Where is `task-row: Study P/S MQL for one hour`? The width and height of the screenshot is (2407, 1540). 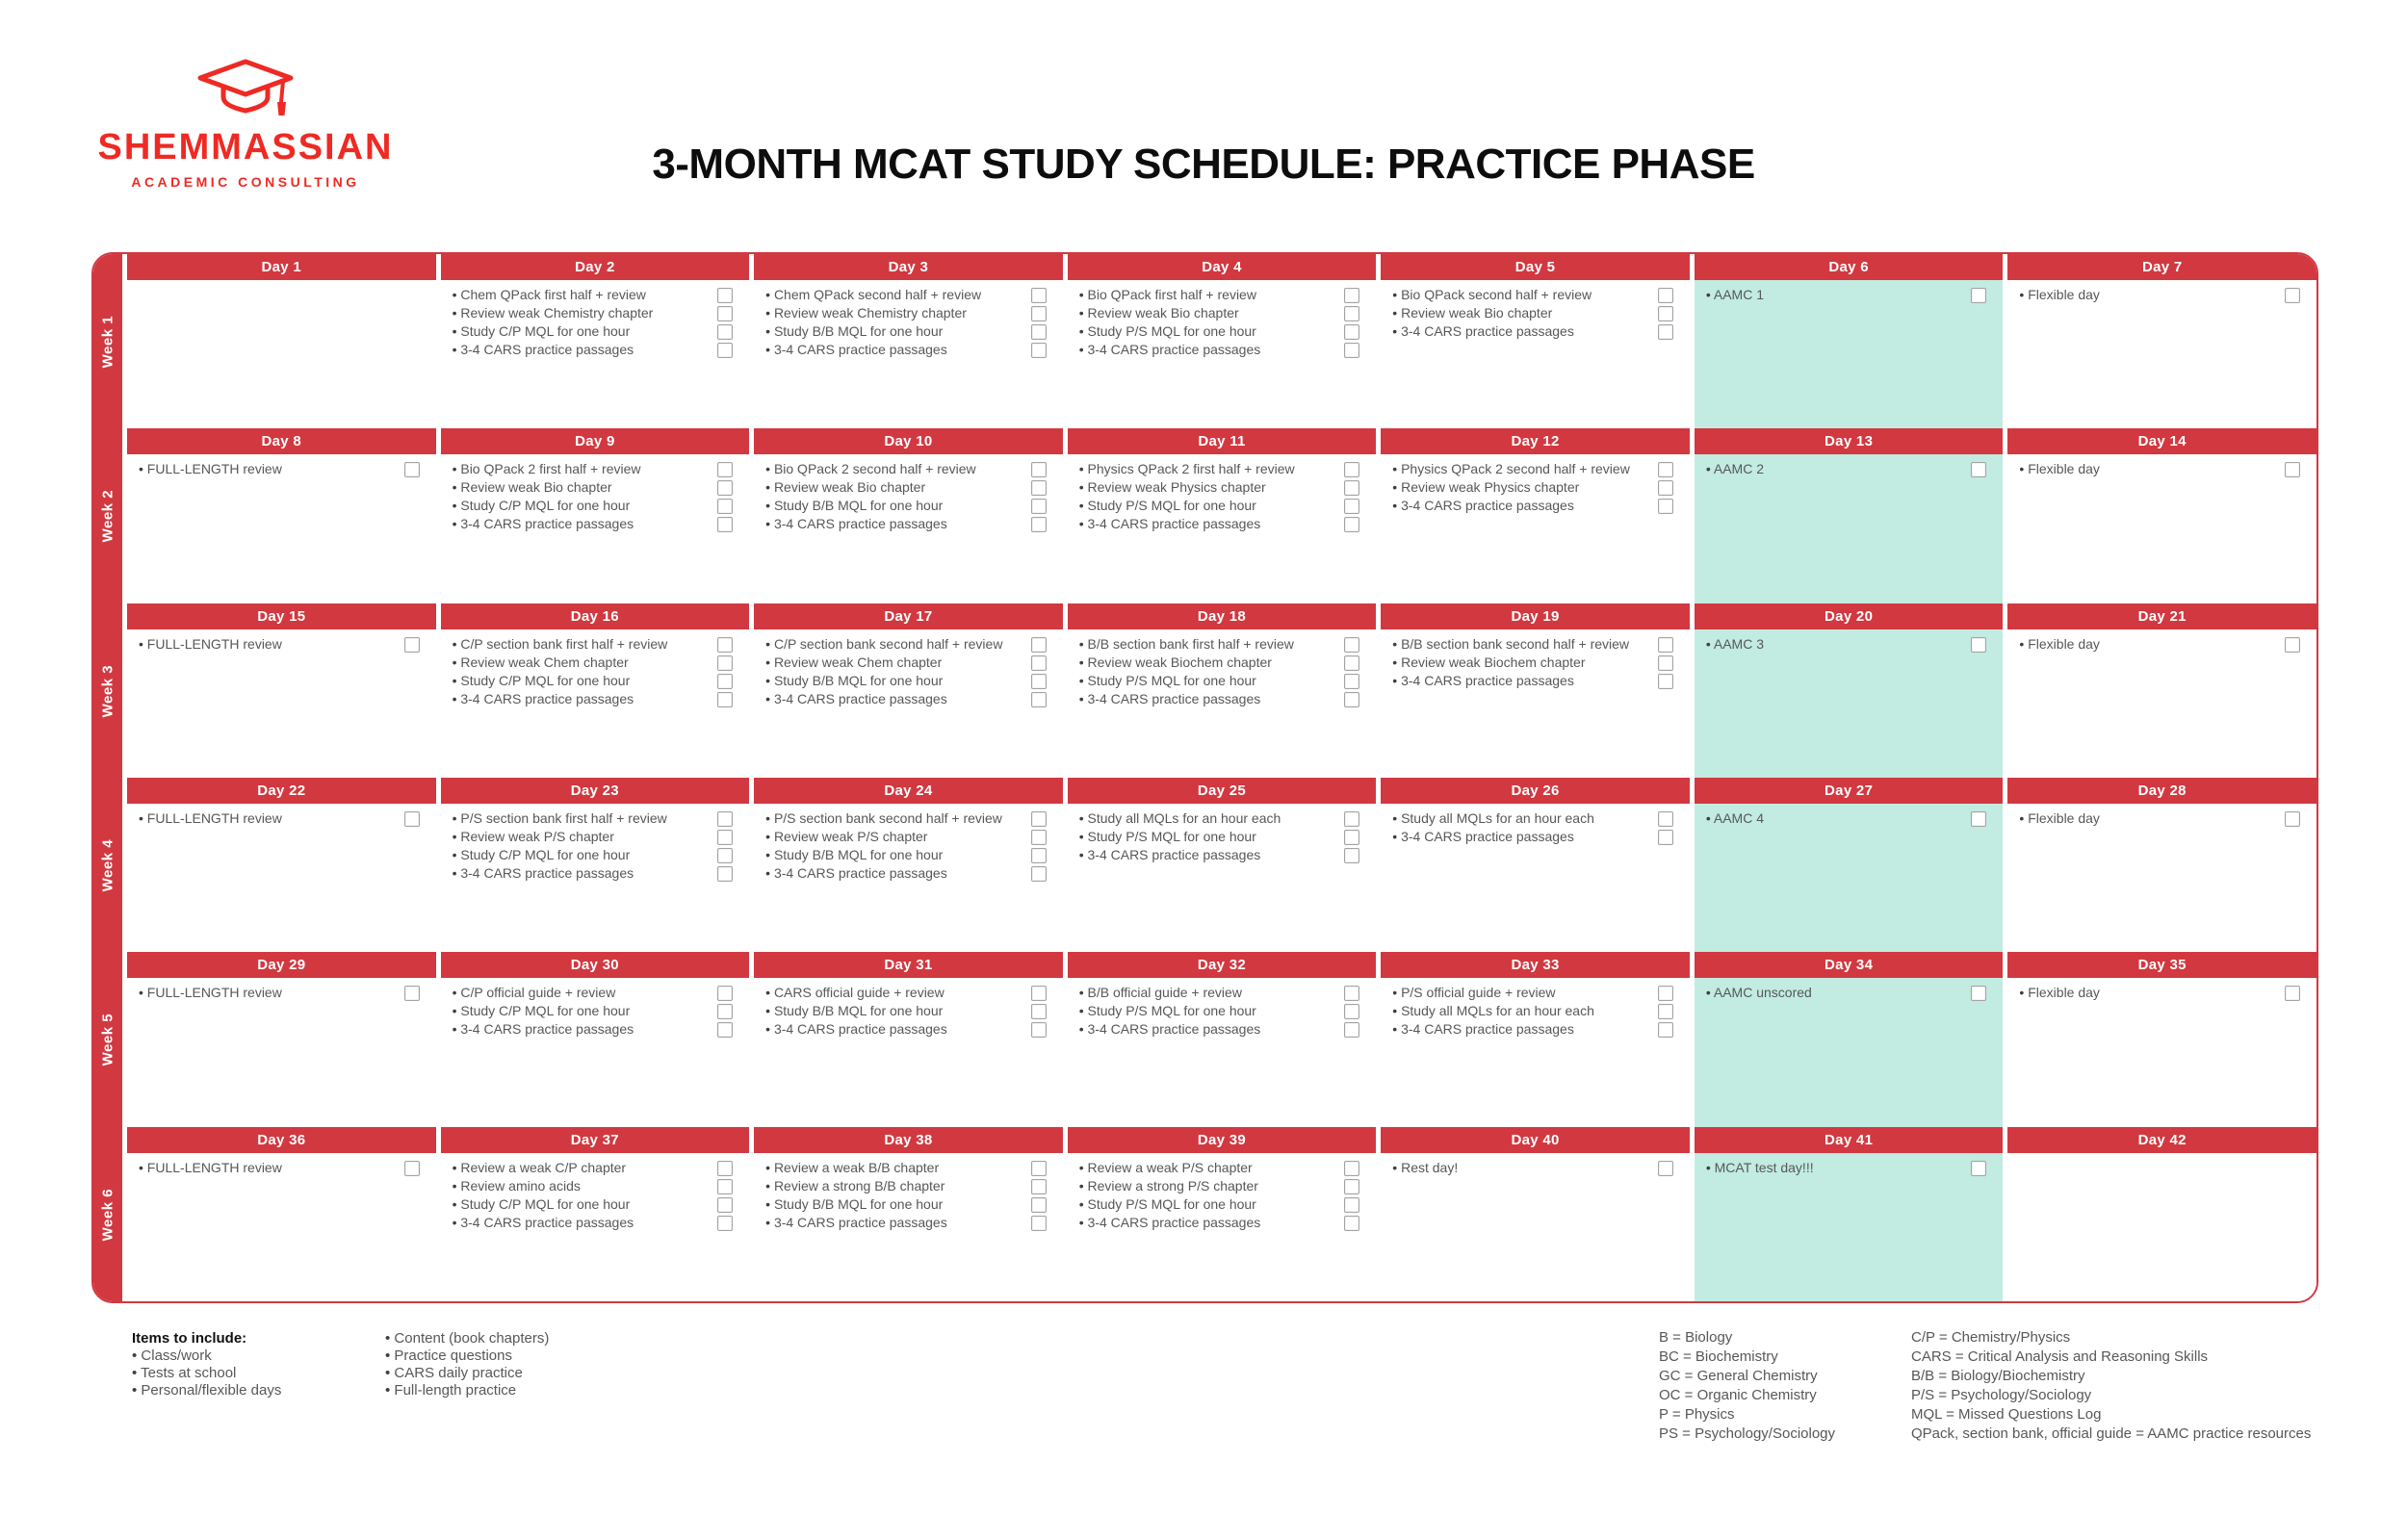
task-row: Study P/S MQL for one hour is located at coordinates (1223, 506).